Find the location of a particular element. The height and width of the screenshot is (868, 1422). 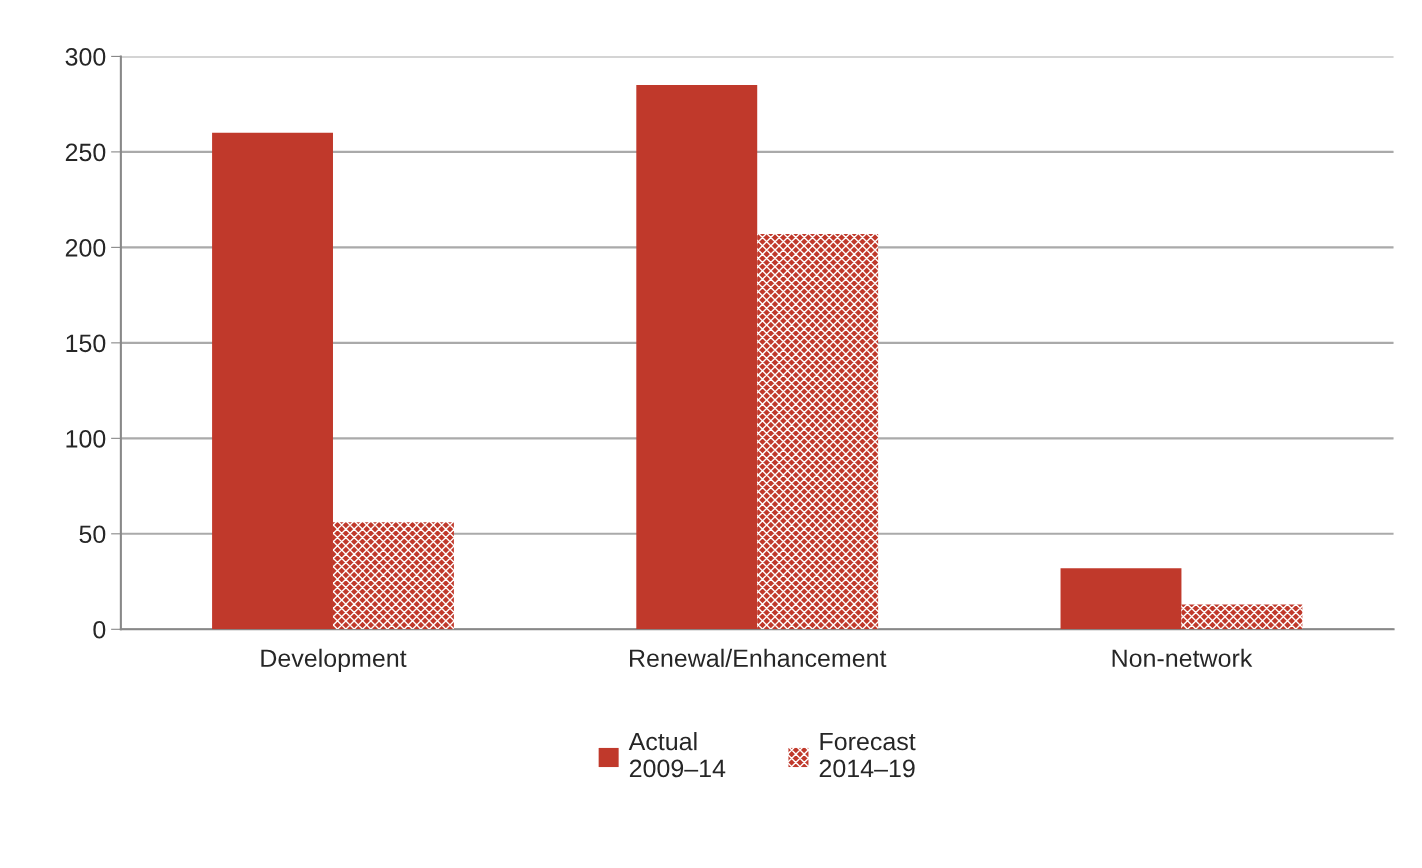

x-tick-label: Development is located at coordinates (334, 660).